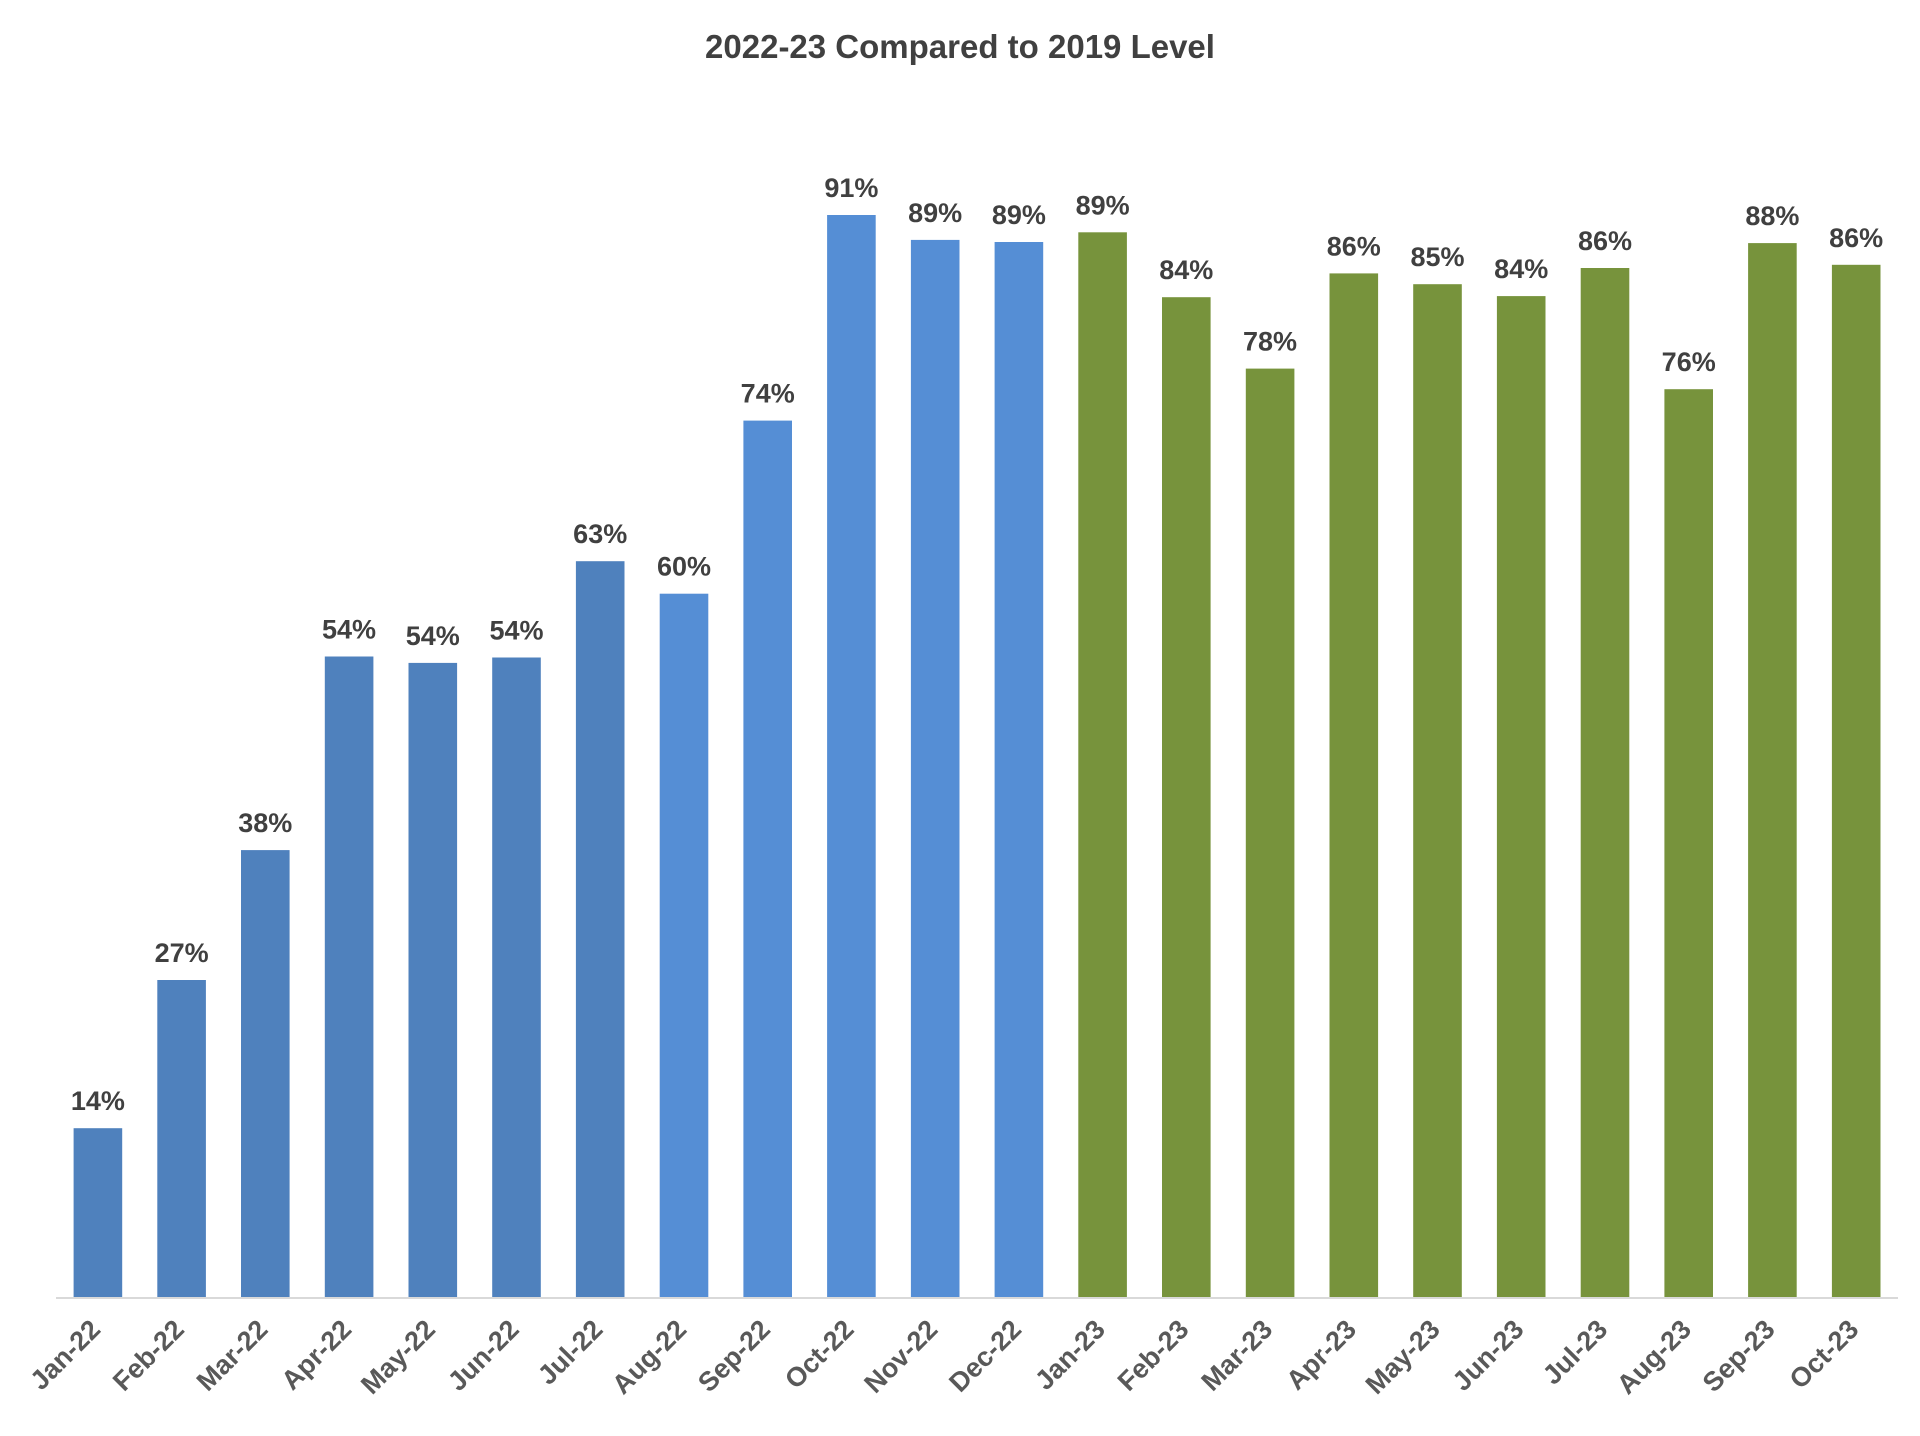 The height and width of the screenshot is (1436, 1920). Describe the element at coordinates (65, 1355) in the screenshot. I see `x-tick-label-jan-22: Jan-22` at that location.